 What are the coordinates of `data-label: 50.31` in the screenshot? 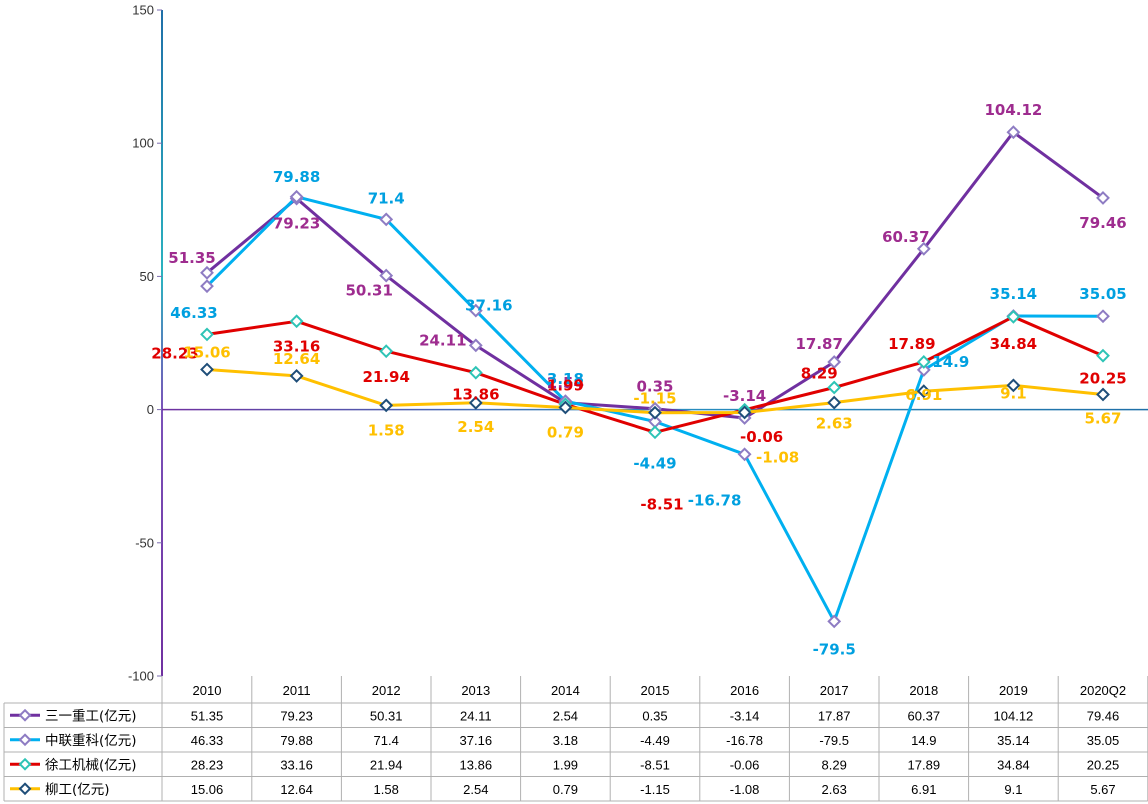 It's located at (368, 291).